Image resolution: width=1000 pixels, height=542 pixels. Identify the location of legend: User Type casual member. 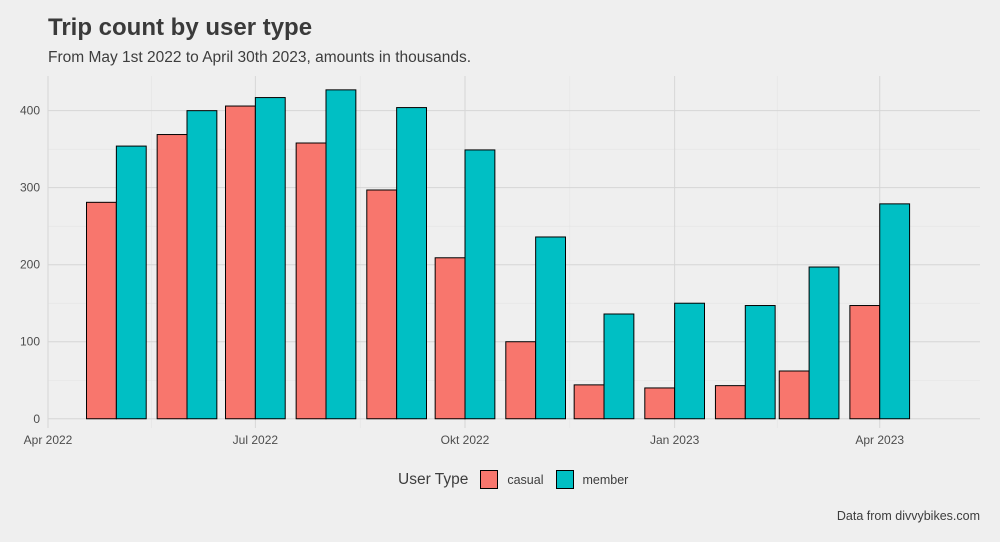
(519, 479).